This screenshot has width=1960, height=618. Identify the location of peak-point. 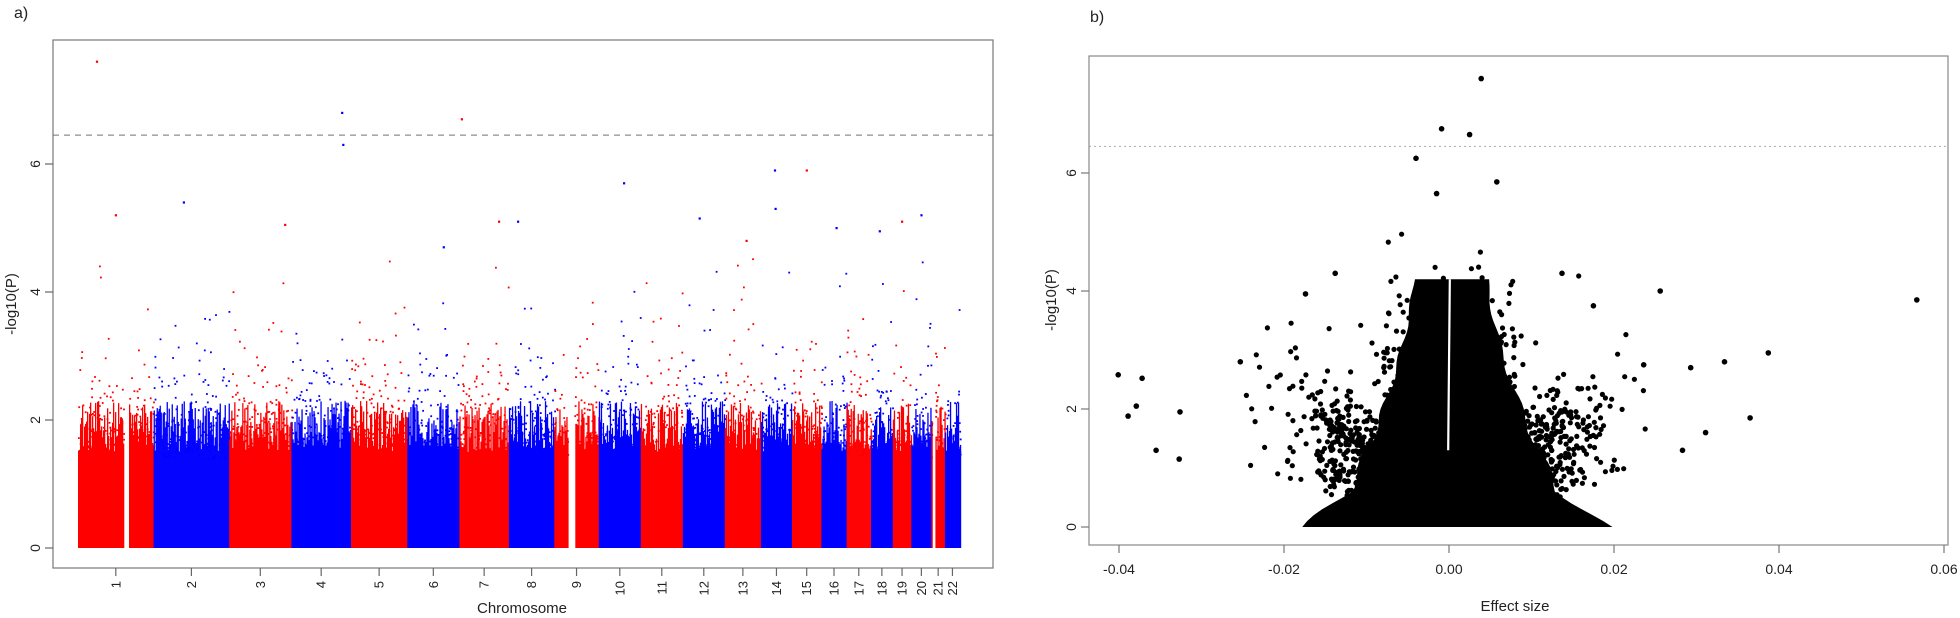
(518, 221).